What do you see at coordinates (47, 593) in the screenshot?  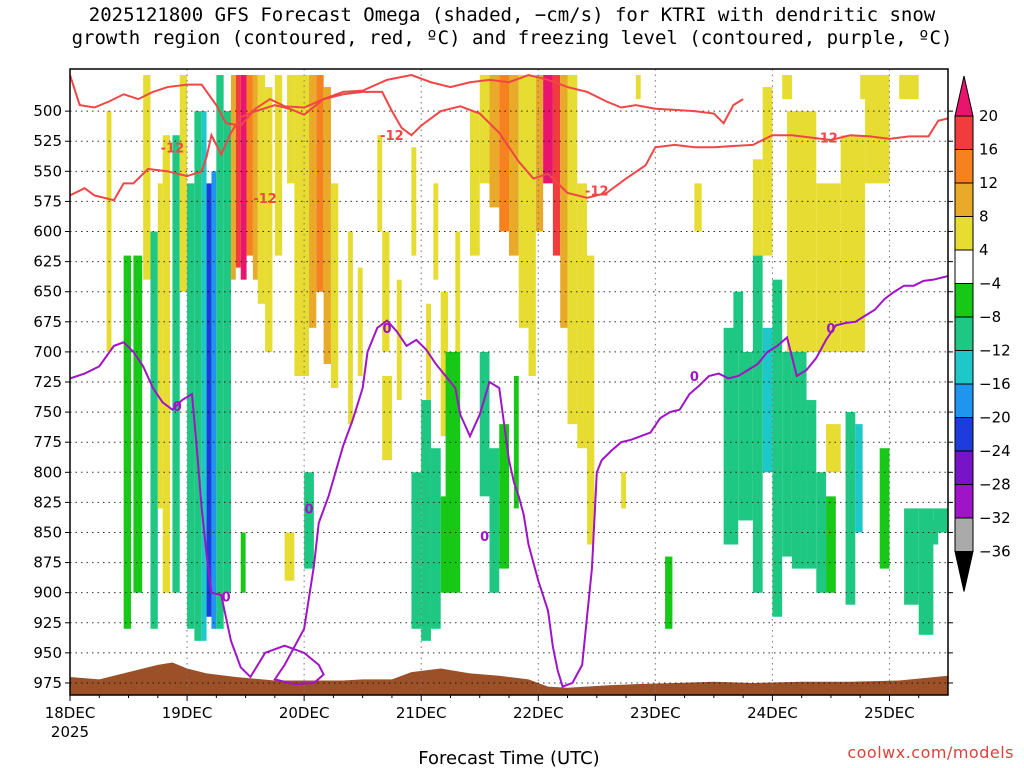 I see `y-tick-label: 900` at bounding box center [47, 593].